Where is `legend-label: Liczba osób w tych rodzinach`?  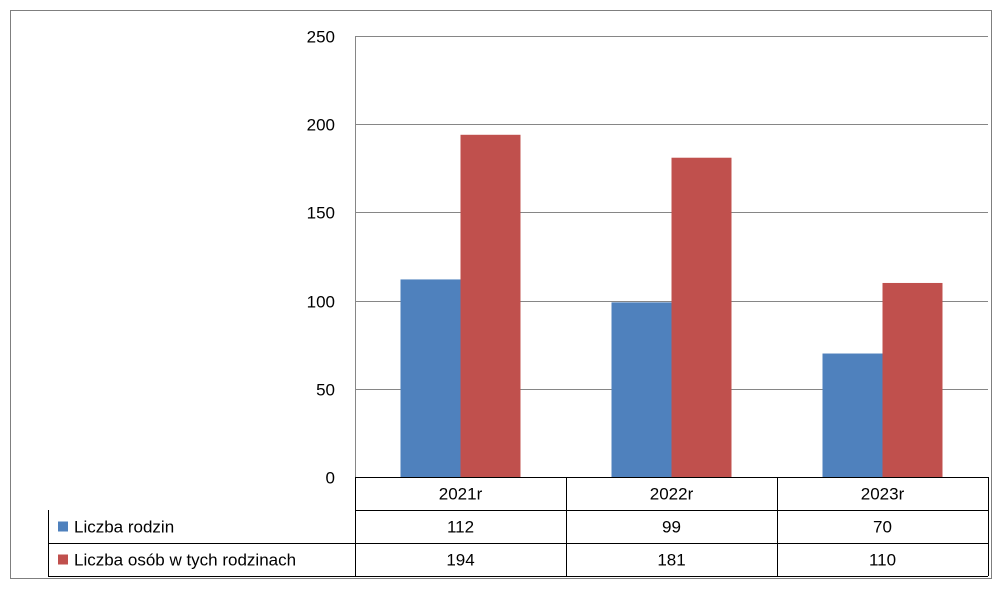
legend-label: Liczba osób w tych rodzinach is located at coordinates (185, 560).